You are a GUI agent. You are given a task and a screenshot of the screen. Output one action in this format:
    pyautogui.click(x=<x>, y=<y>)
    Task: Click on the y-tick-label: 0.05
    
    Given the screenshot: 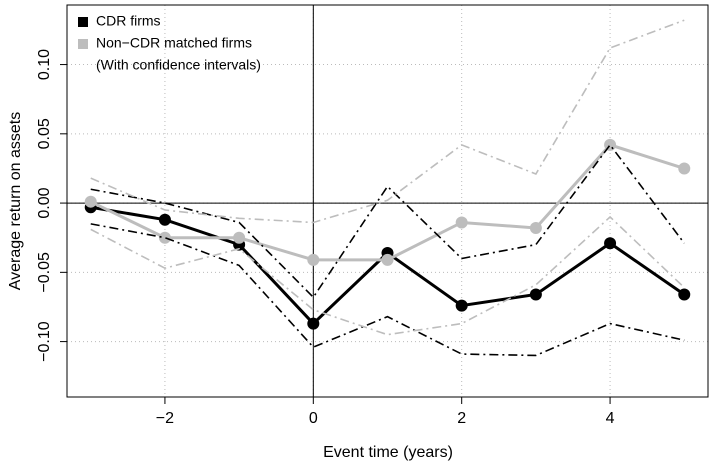 What is the action you would take?
    pyautogui.click(x=44, y=133)
    